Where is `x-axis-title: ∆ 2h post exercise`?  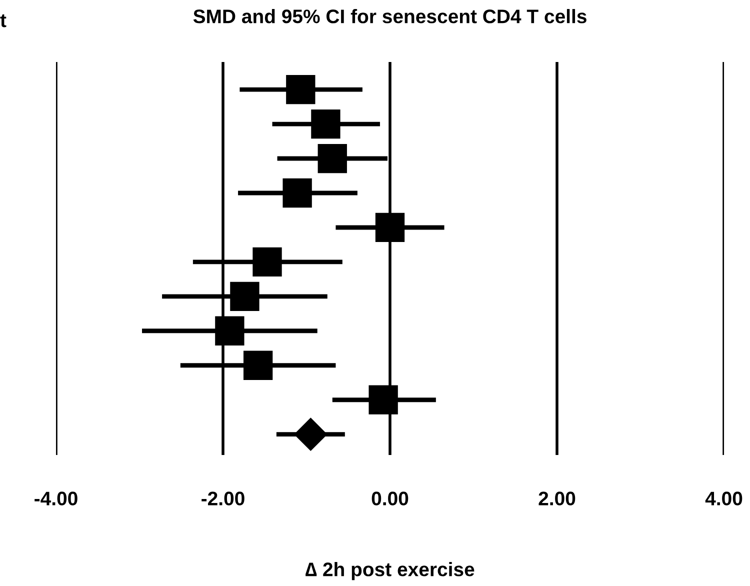 x-axis-title: ∆ 2h post exercise is located at coordinates (390, 571).